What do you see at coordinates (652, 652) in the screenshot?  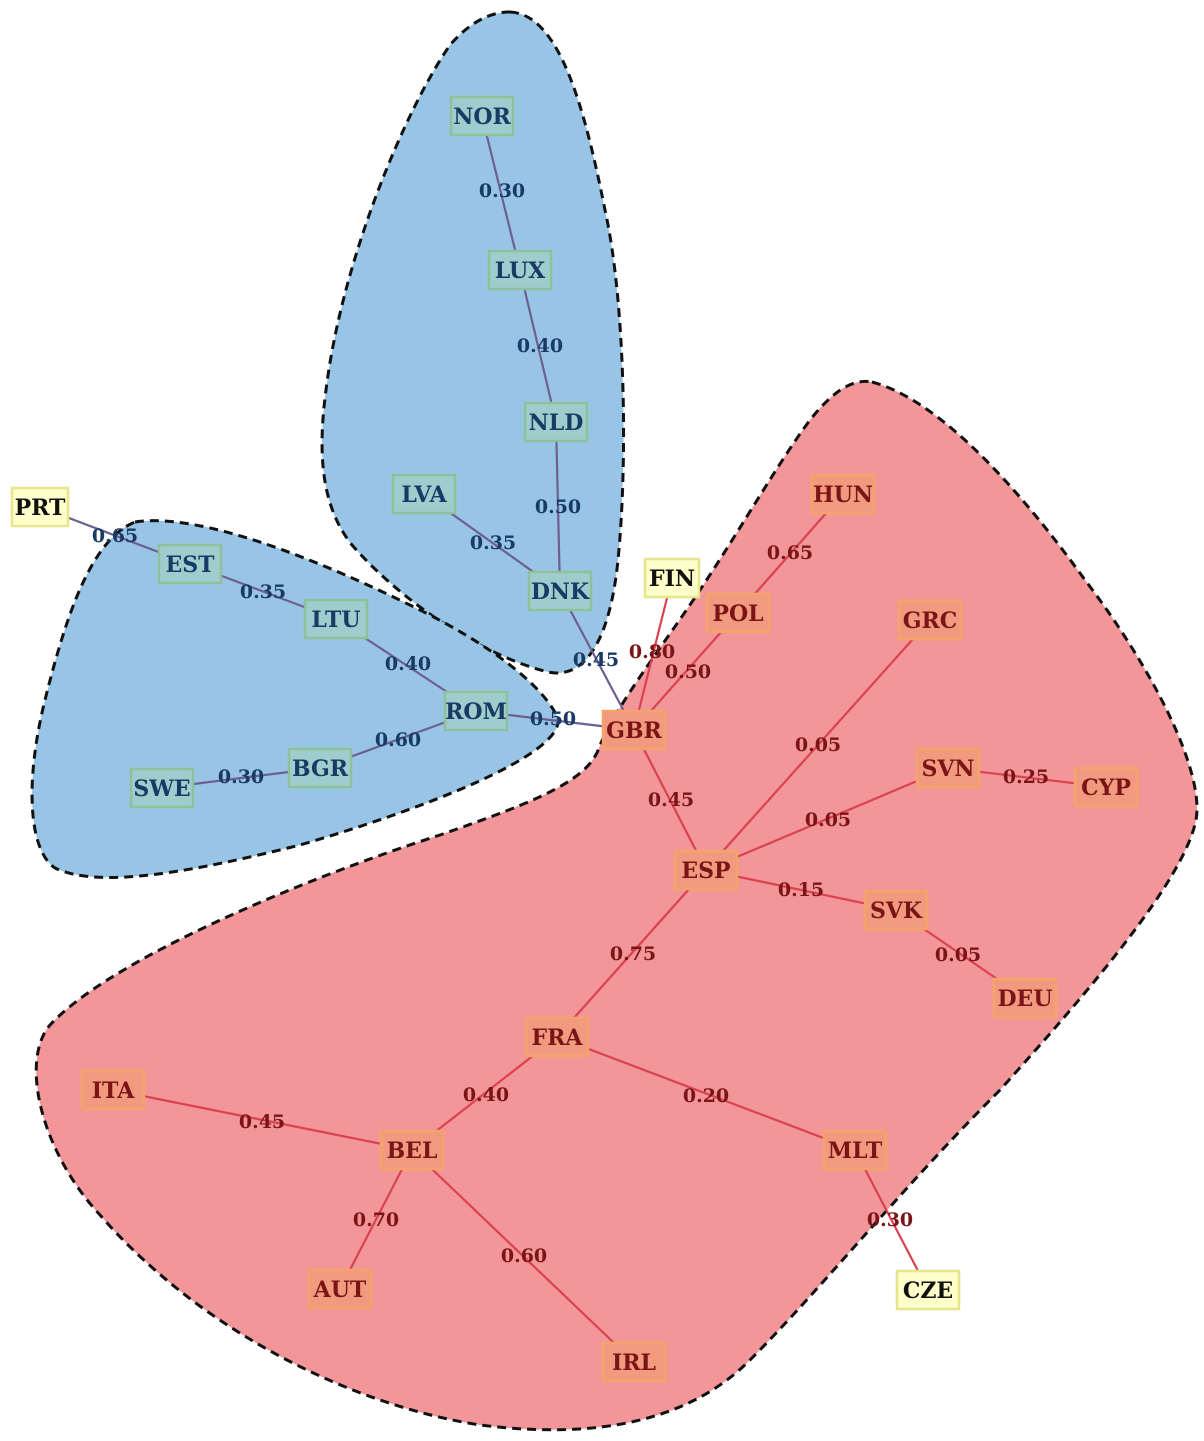 I see `edge-weight-label: 0.80` at bounding box center [652, 652].